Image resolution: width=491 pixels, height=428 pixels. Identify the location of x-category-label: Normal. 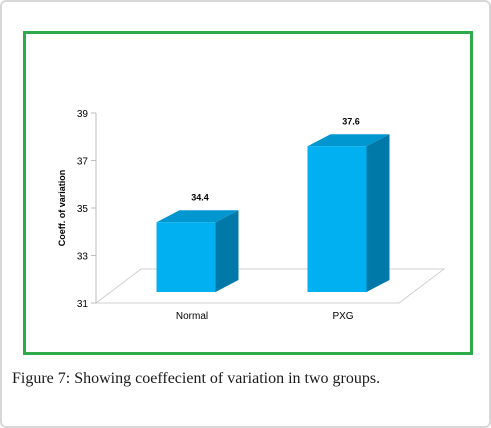
(192, 316).